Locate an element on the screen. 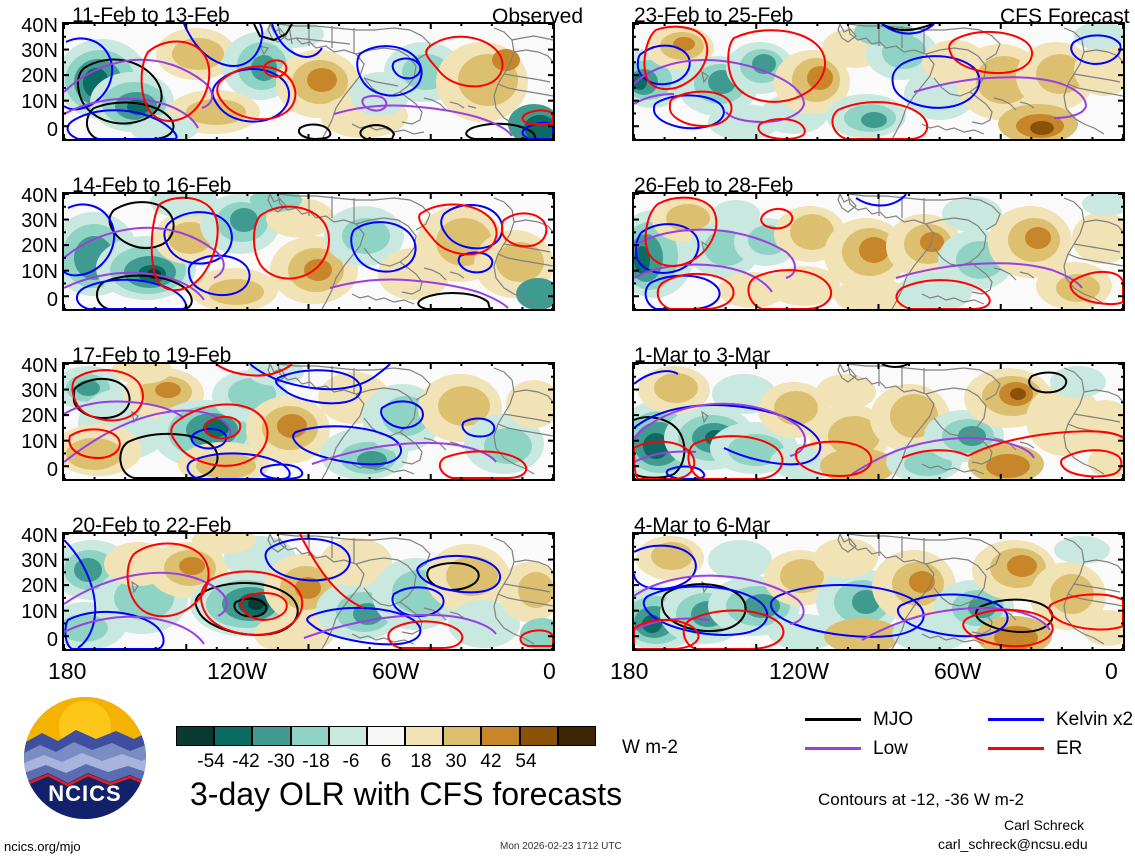 The image size is (1135, 859). ylabel-r1-20N: 20N is located at coordinates (39, 76).